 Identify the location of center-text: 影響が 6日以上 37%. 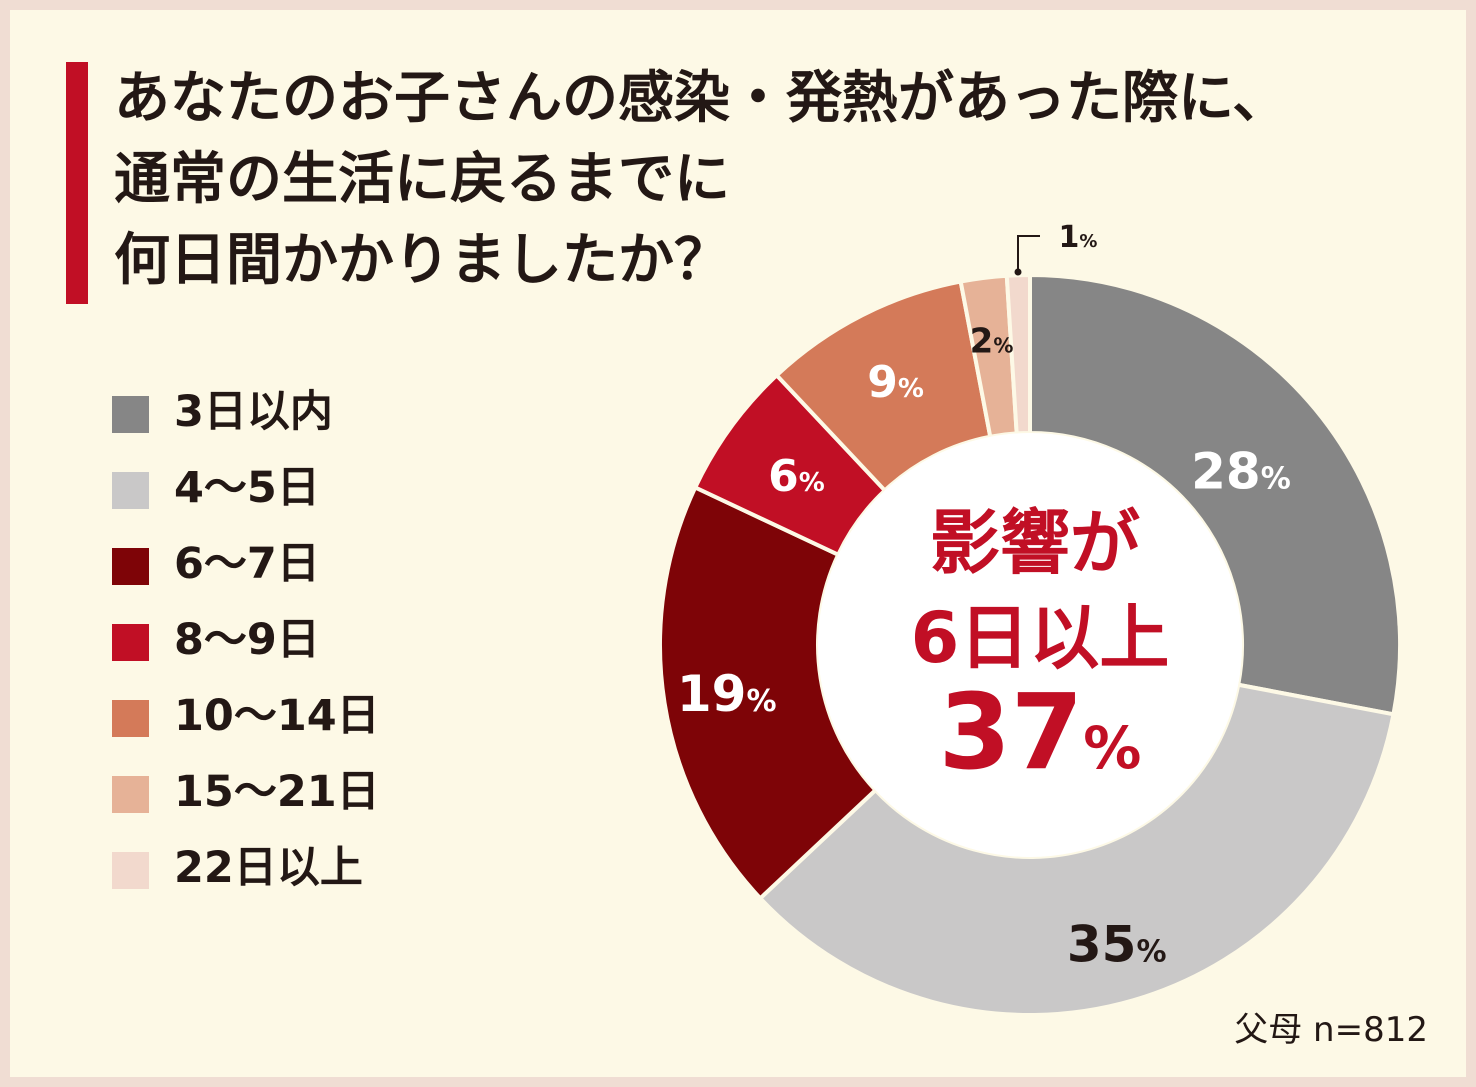
(1040, 647).